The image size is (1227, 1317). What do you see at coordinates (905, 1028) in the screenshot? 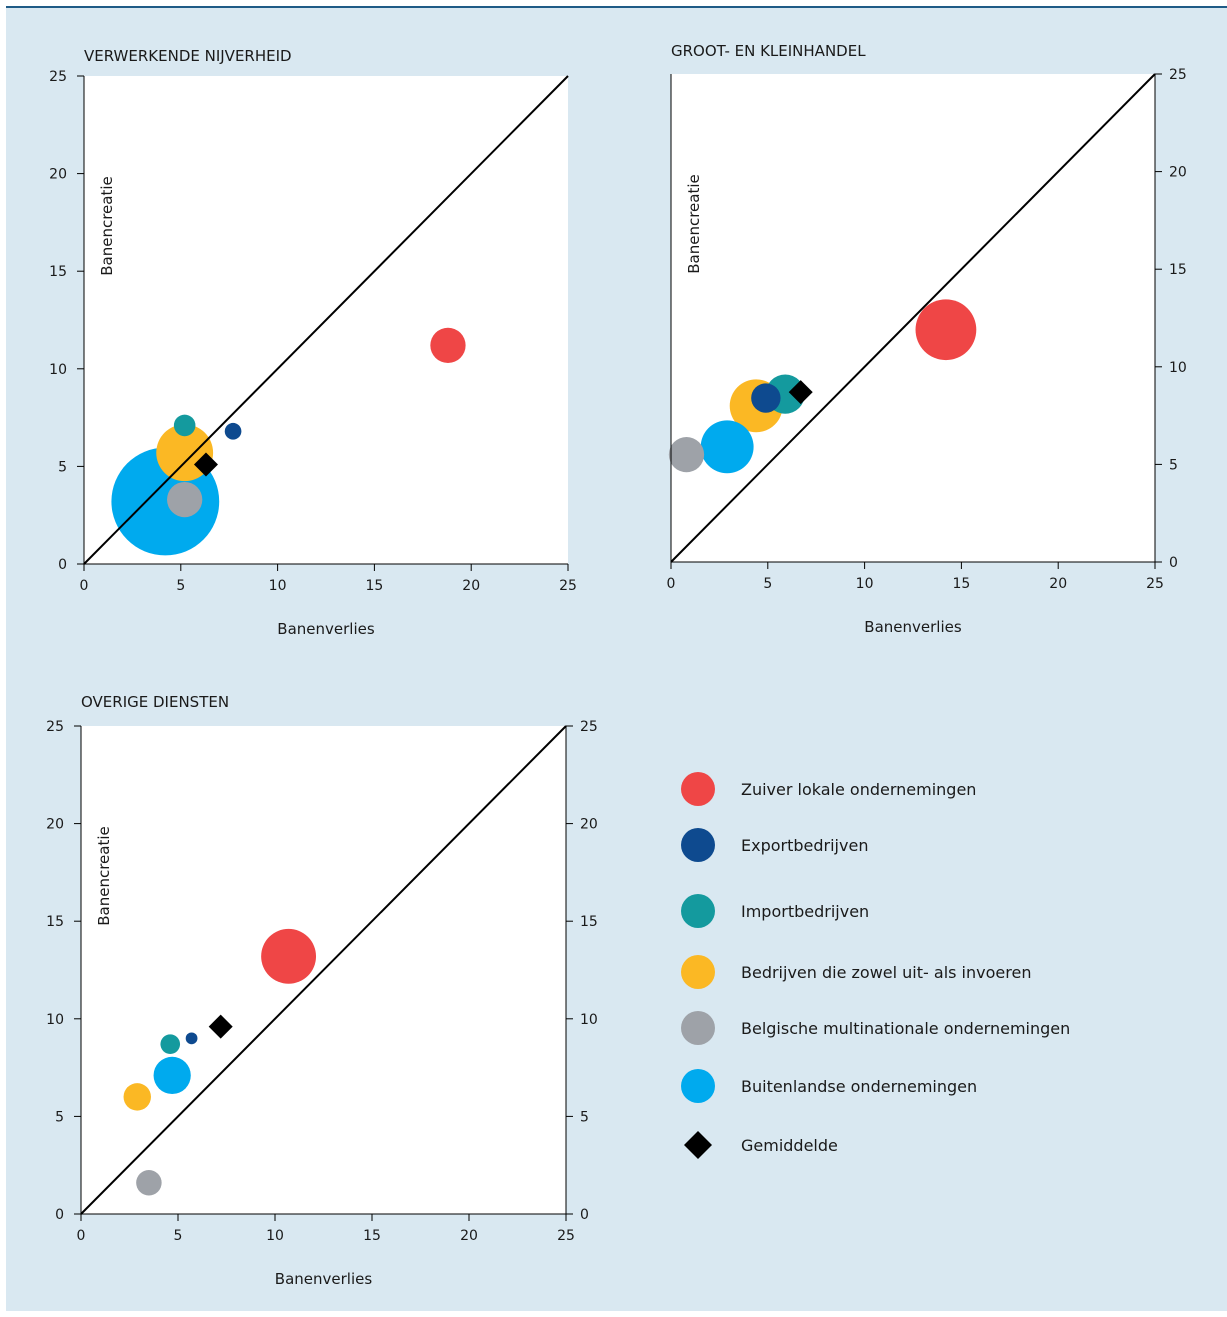
I see `legend-label: Belgische multinationale ondernemingen` at bounding box center [905, 1028].